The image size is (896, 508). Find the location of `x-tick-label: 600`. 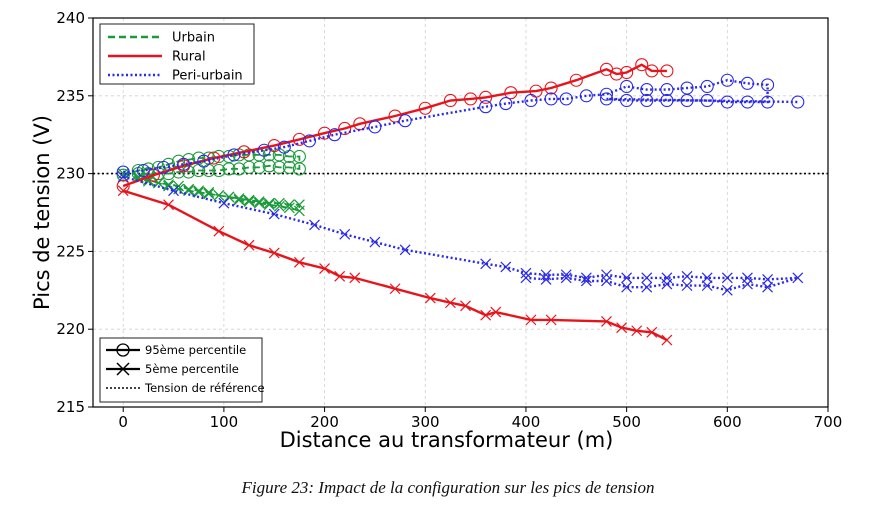

x-tick-label: 600 is located at coordinates (727, 422).